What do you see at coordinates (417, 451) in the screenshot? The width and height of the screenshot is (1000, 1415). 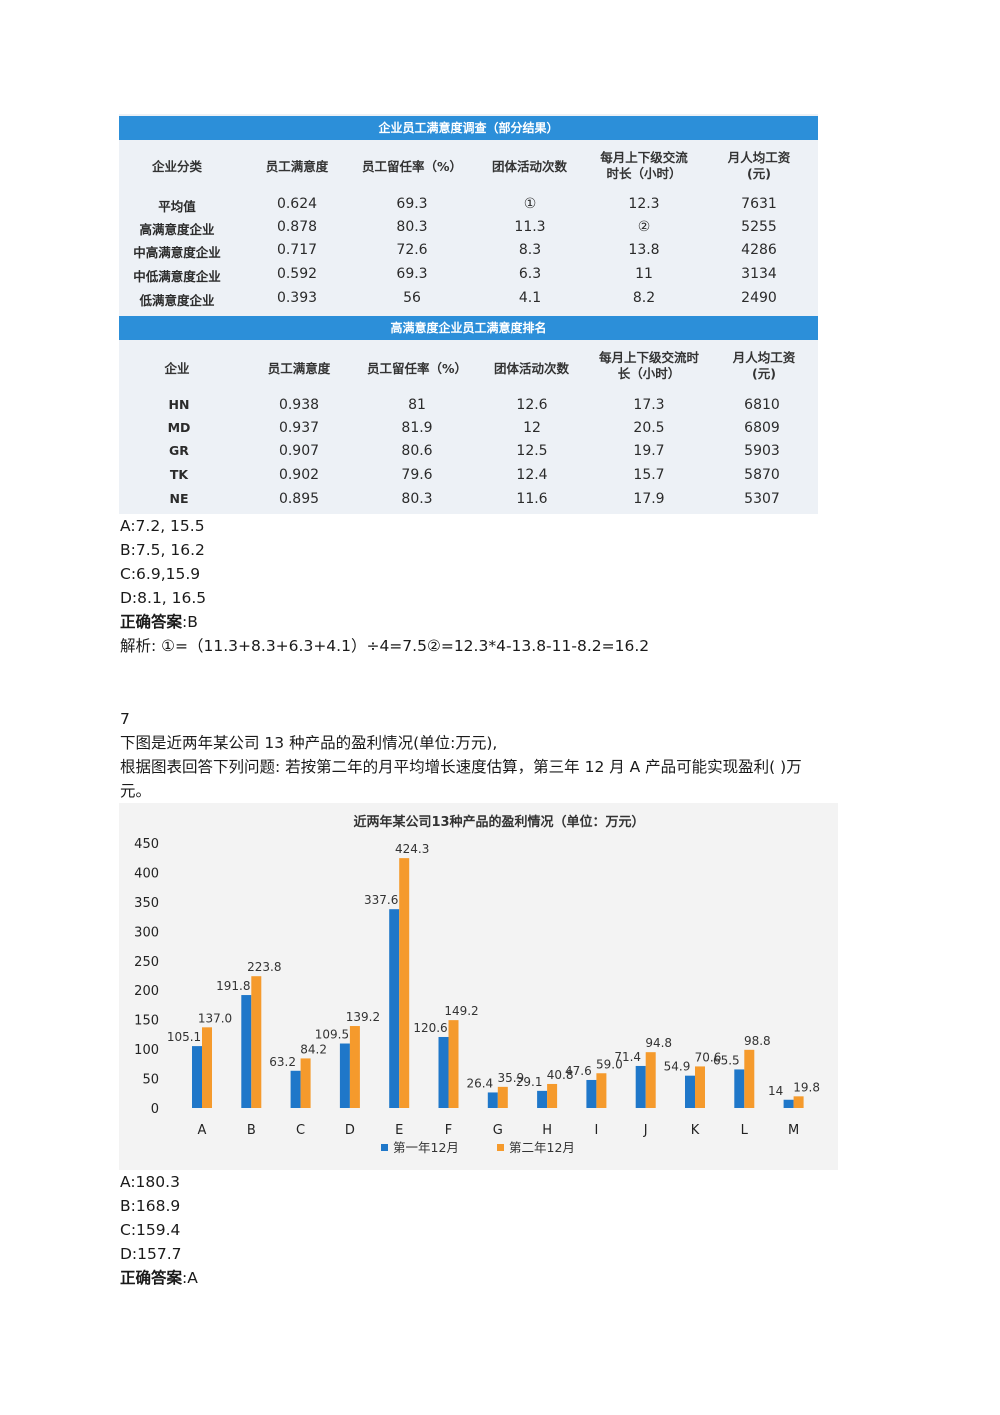 I see `table-cell: 80.6` at bounding box center [417, 451].